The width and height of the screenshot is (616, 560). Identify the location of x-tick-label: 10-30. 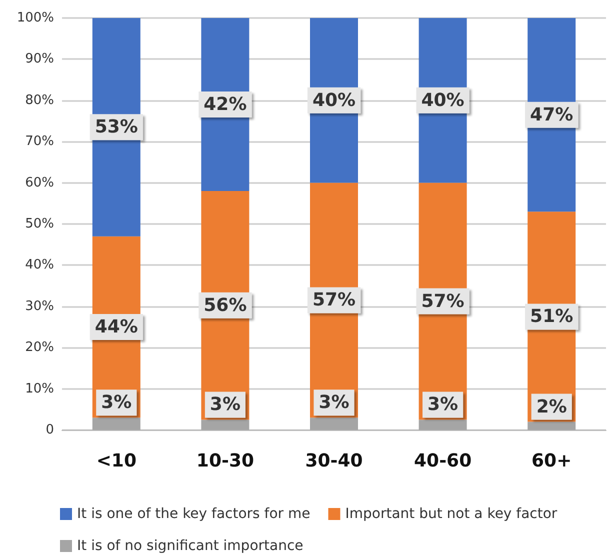
(225, 461).